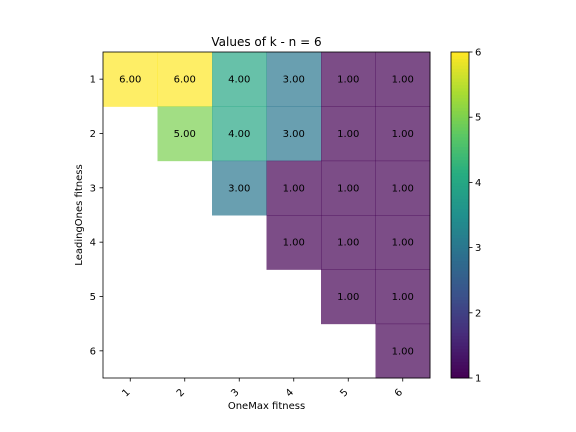  What do you see at coordinates (266, 42) in the screenshot?
I see `chart-title: Values of k - n = 6` at bounding box center [266, 42].